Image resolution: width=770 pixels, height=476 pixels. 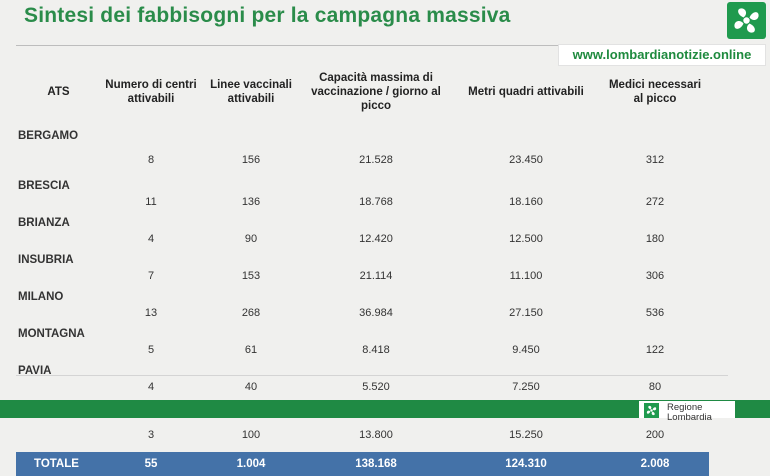 I want to click on cell-linee: 90, so click(x=251, y=238).